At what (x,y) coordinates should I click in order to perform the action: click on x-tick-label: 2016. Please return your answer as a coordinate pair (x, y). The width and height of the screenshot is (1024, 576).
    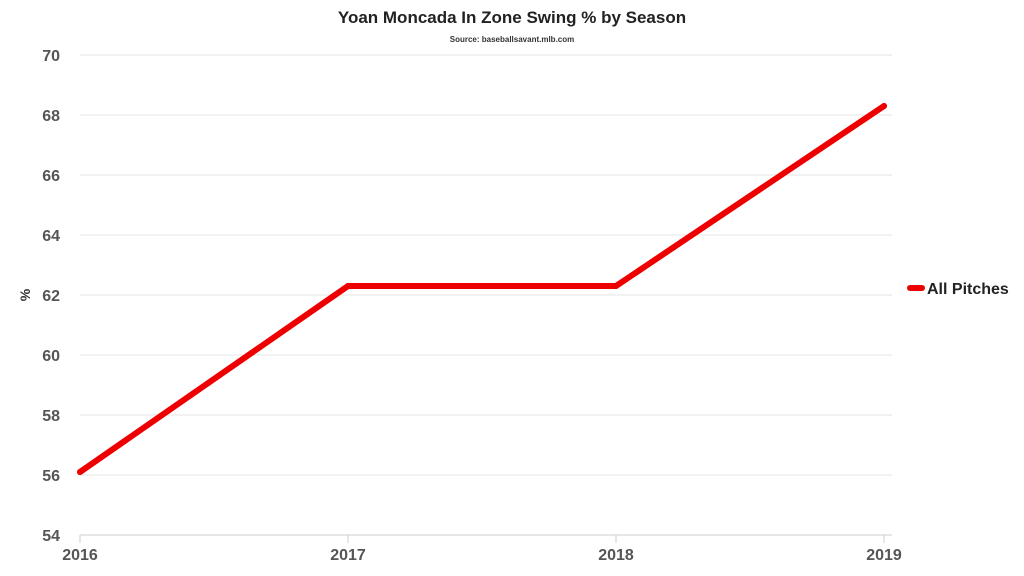
    Looking at the image, I should click on (80, 555).